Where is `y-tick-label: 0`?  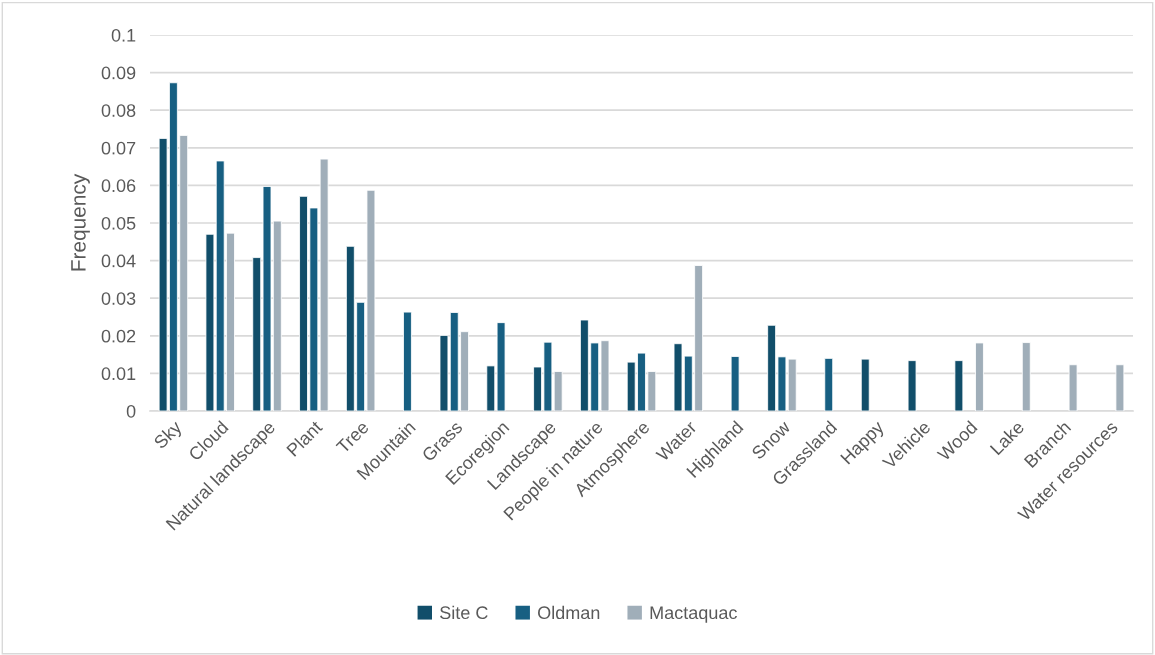 y-tick-label: 0 is located at coordinates (131, 411).